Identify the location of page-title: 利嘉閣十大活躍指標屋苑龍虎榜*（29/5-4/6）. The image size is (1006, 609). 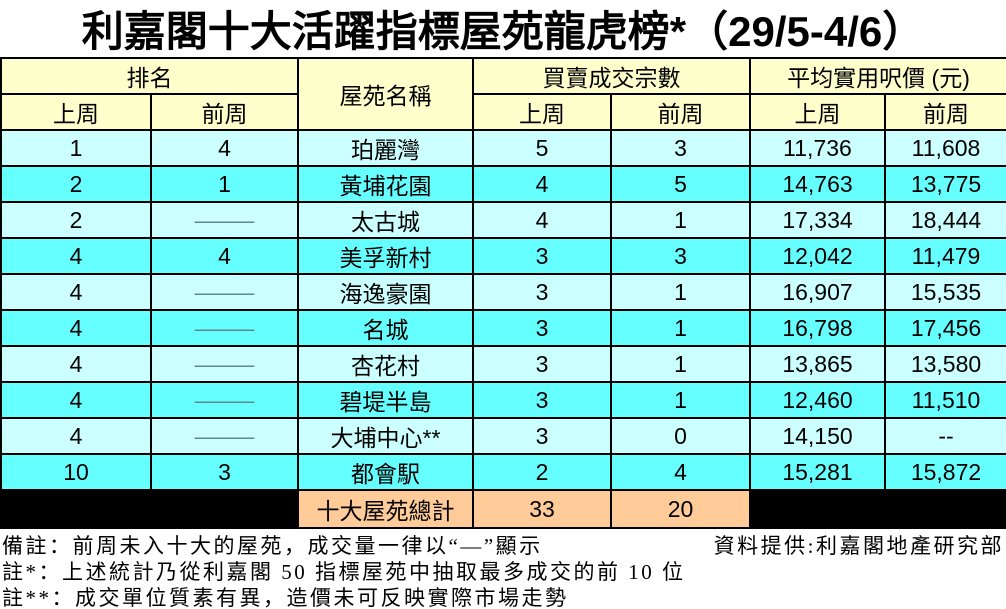
(503, 31).